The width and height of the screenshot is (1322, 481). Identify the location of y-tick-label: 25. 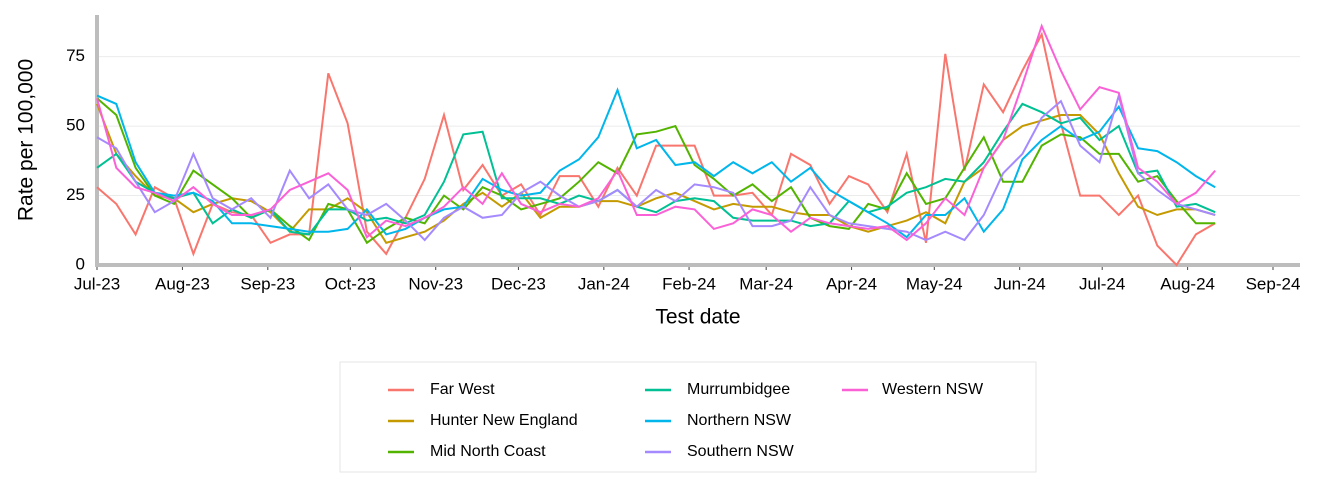
(75, 194).